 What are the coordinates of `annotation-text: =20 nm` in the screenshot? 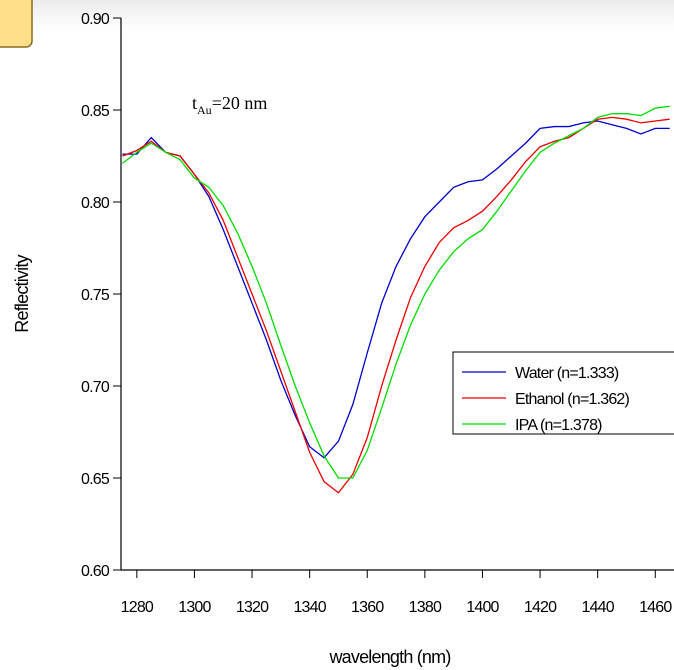 It's located at (240, 103).